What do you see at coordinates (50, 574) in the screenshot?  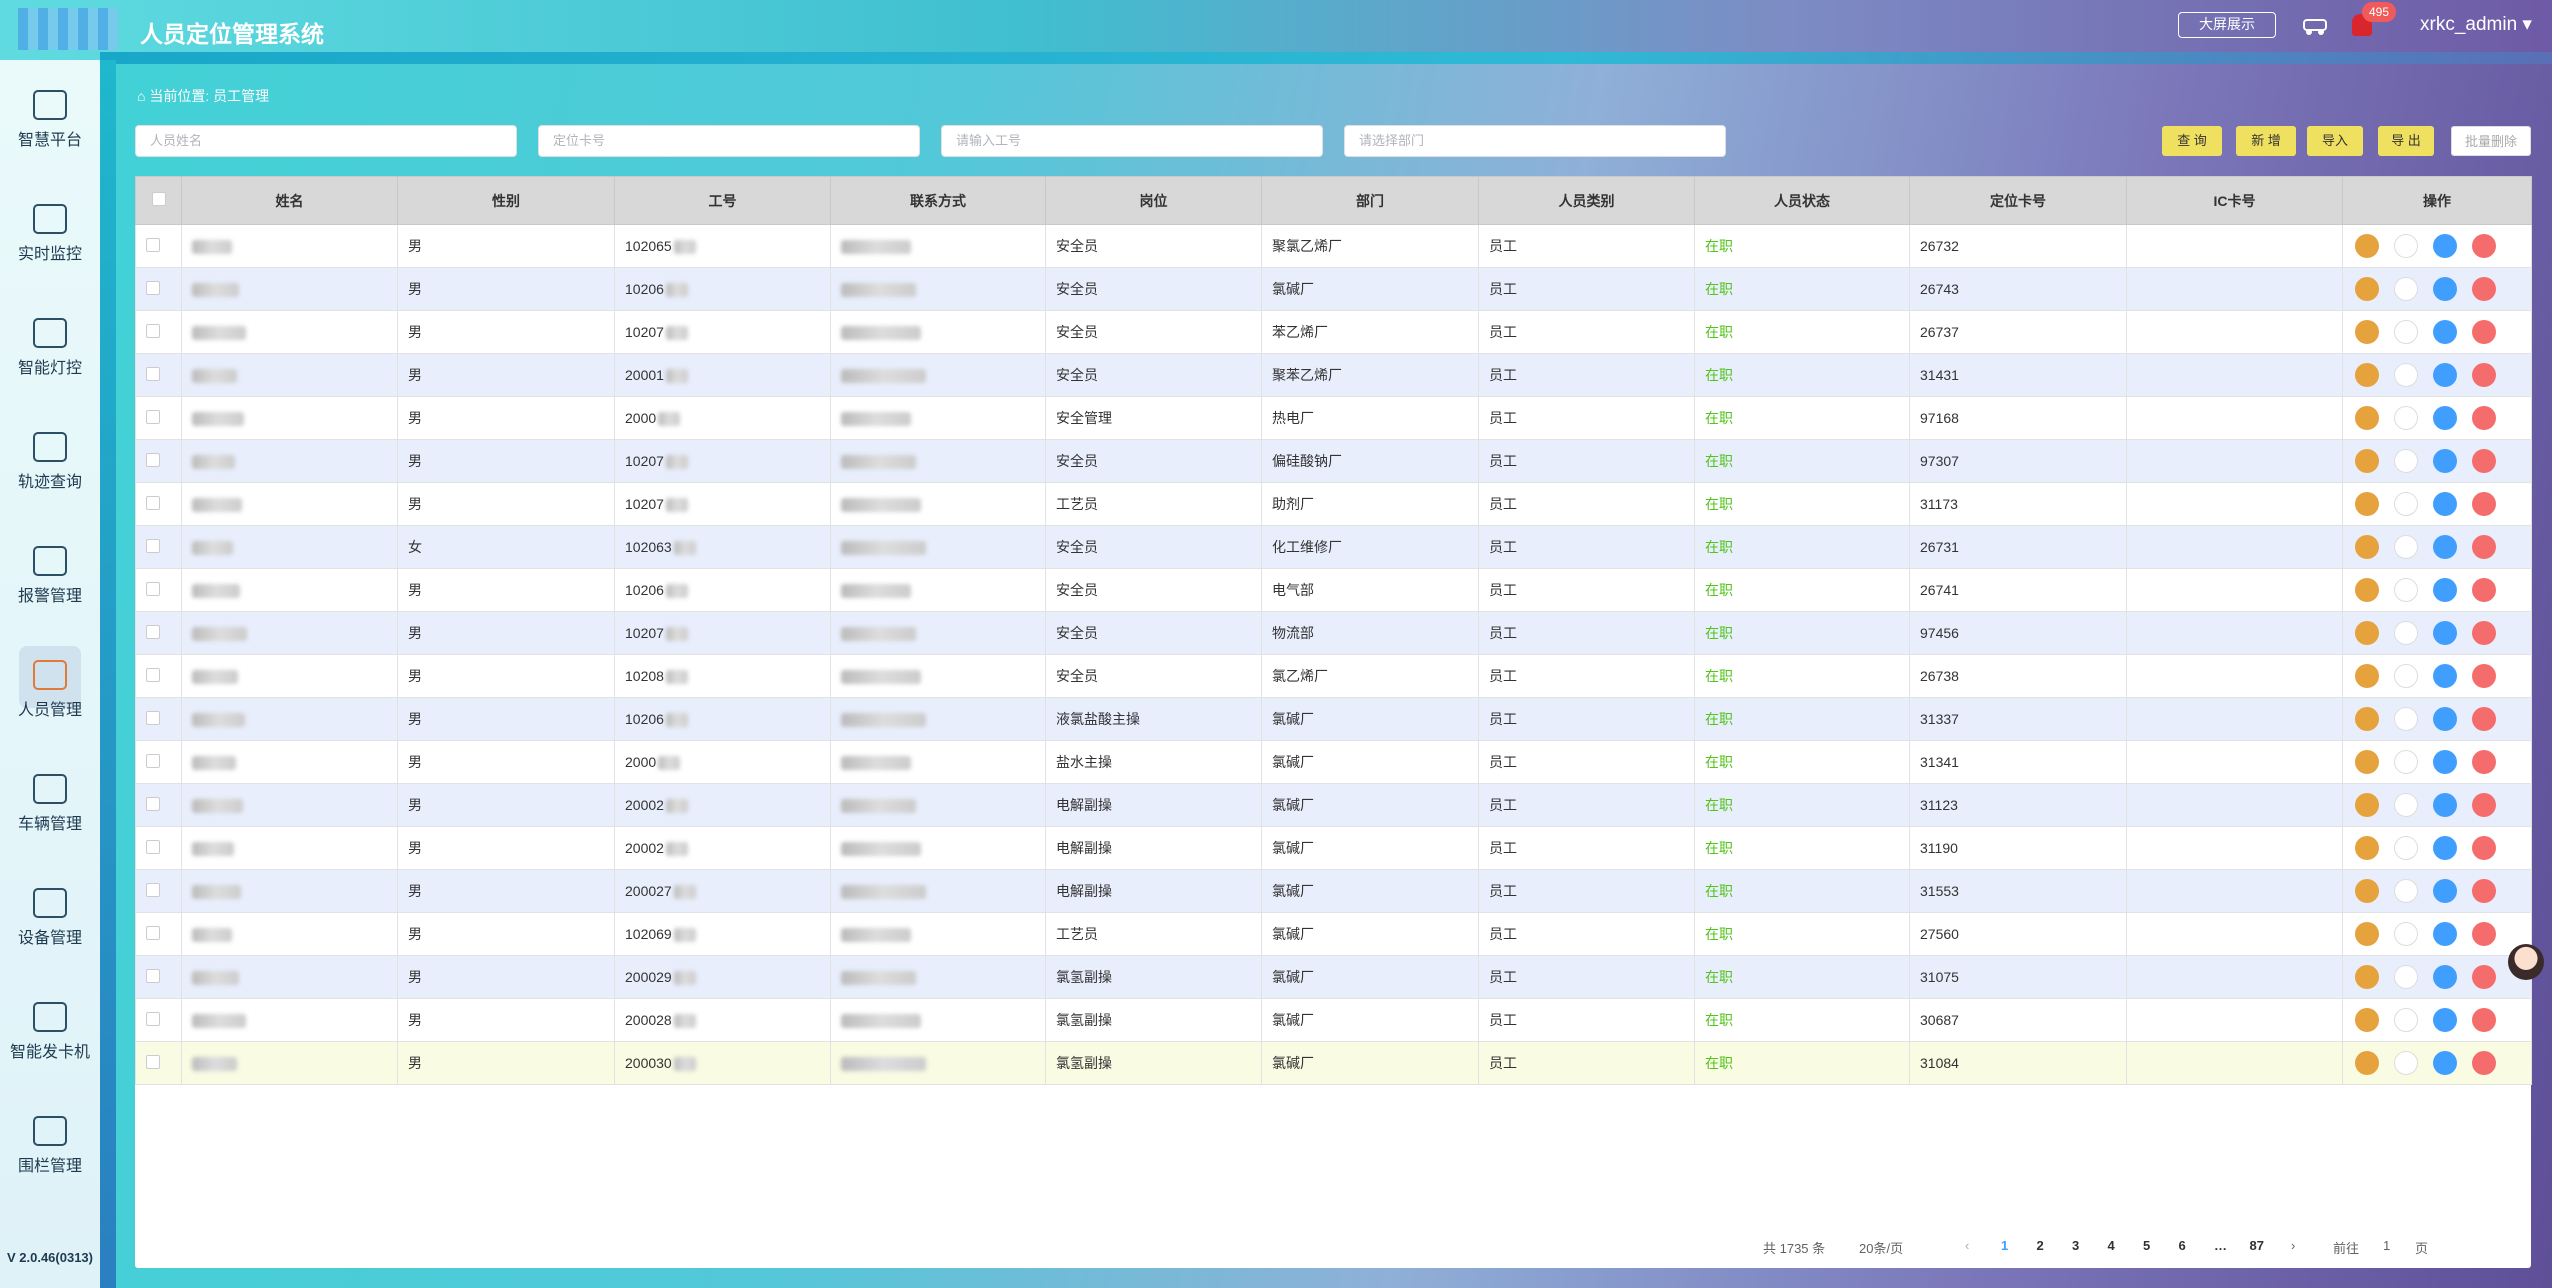 I see `nav-item: 报警管理` at bounding box center [50, 574].